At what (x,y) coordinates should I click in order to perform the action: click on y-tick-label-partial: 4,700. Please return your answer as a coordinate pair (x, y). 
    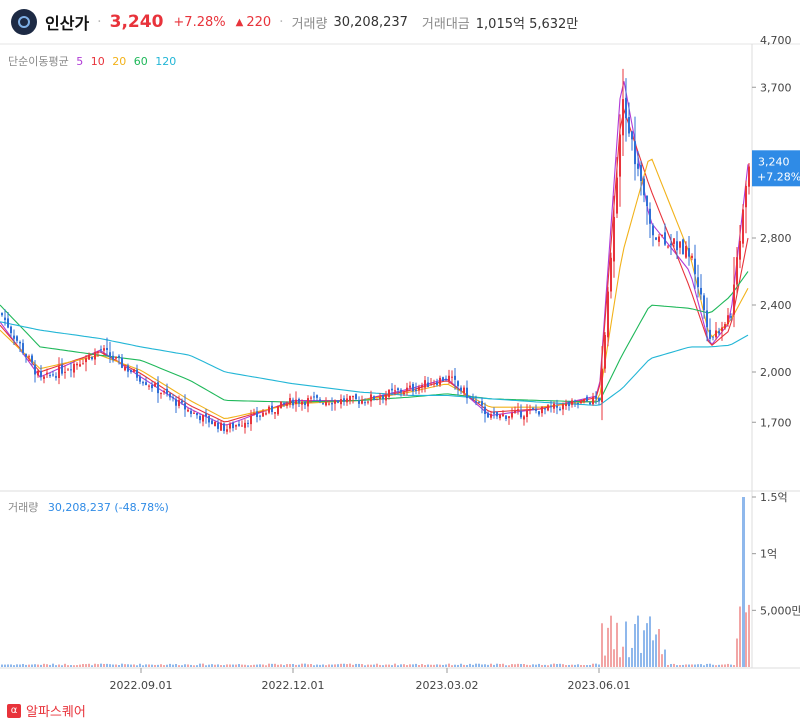
    Looking at the image, I should click on (776, 40).